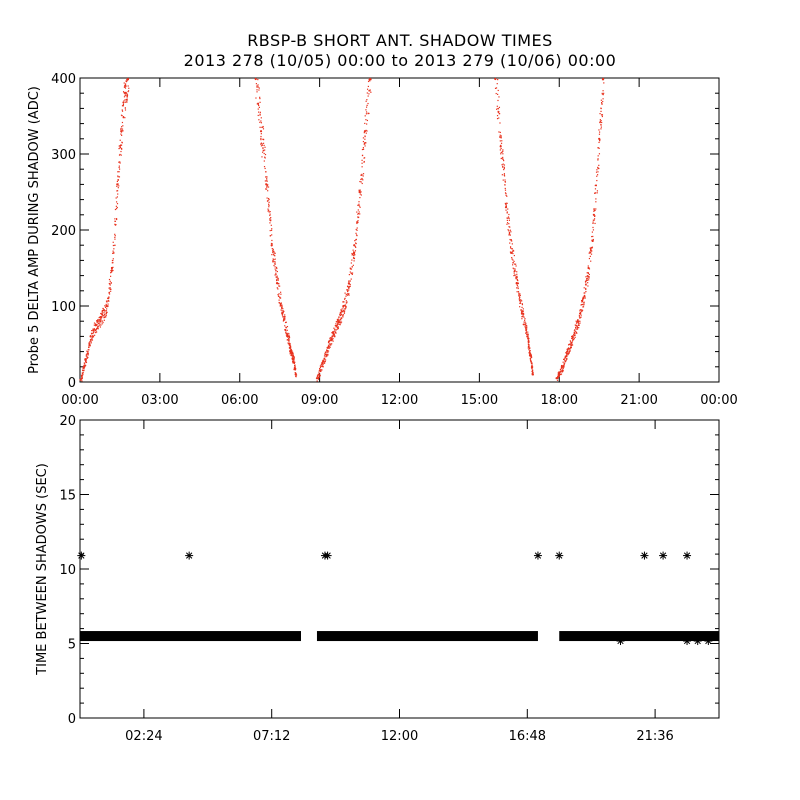 The width and height of the screenshot is (800, 800). I want to click on data-point, so click(261, 131).